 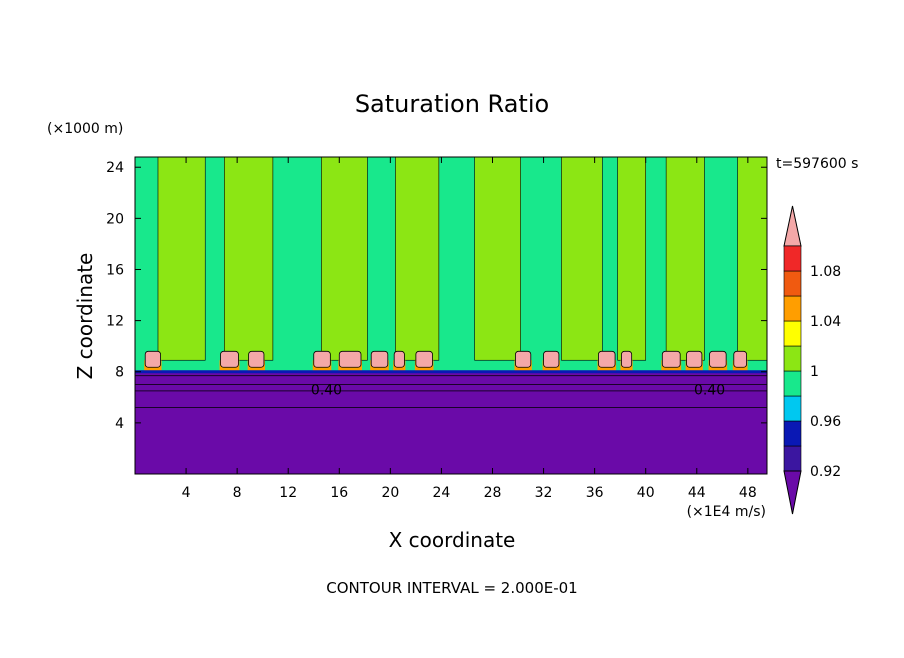 What do you see at coordinates (115, 168) in the screenshot?
I see `y-tick-label: 24` at bounding box center [115, 168].